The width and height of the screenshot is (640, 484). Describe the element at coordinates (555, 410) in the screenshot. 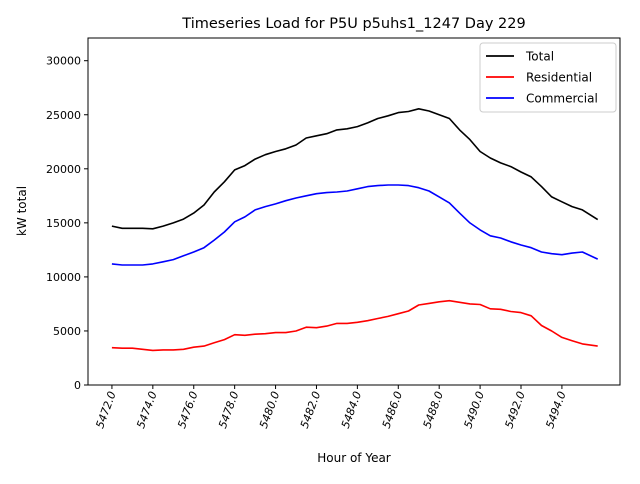

I see `x-tick-label: 5494.0` at that location.